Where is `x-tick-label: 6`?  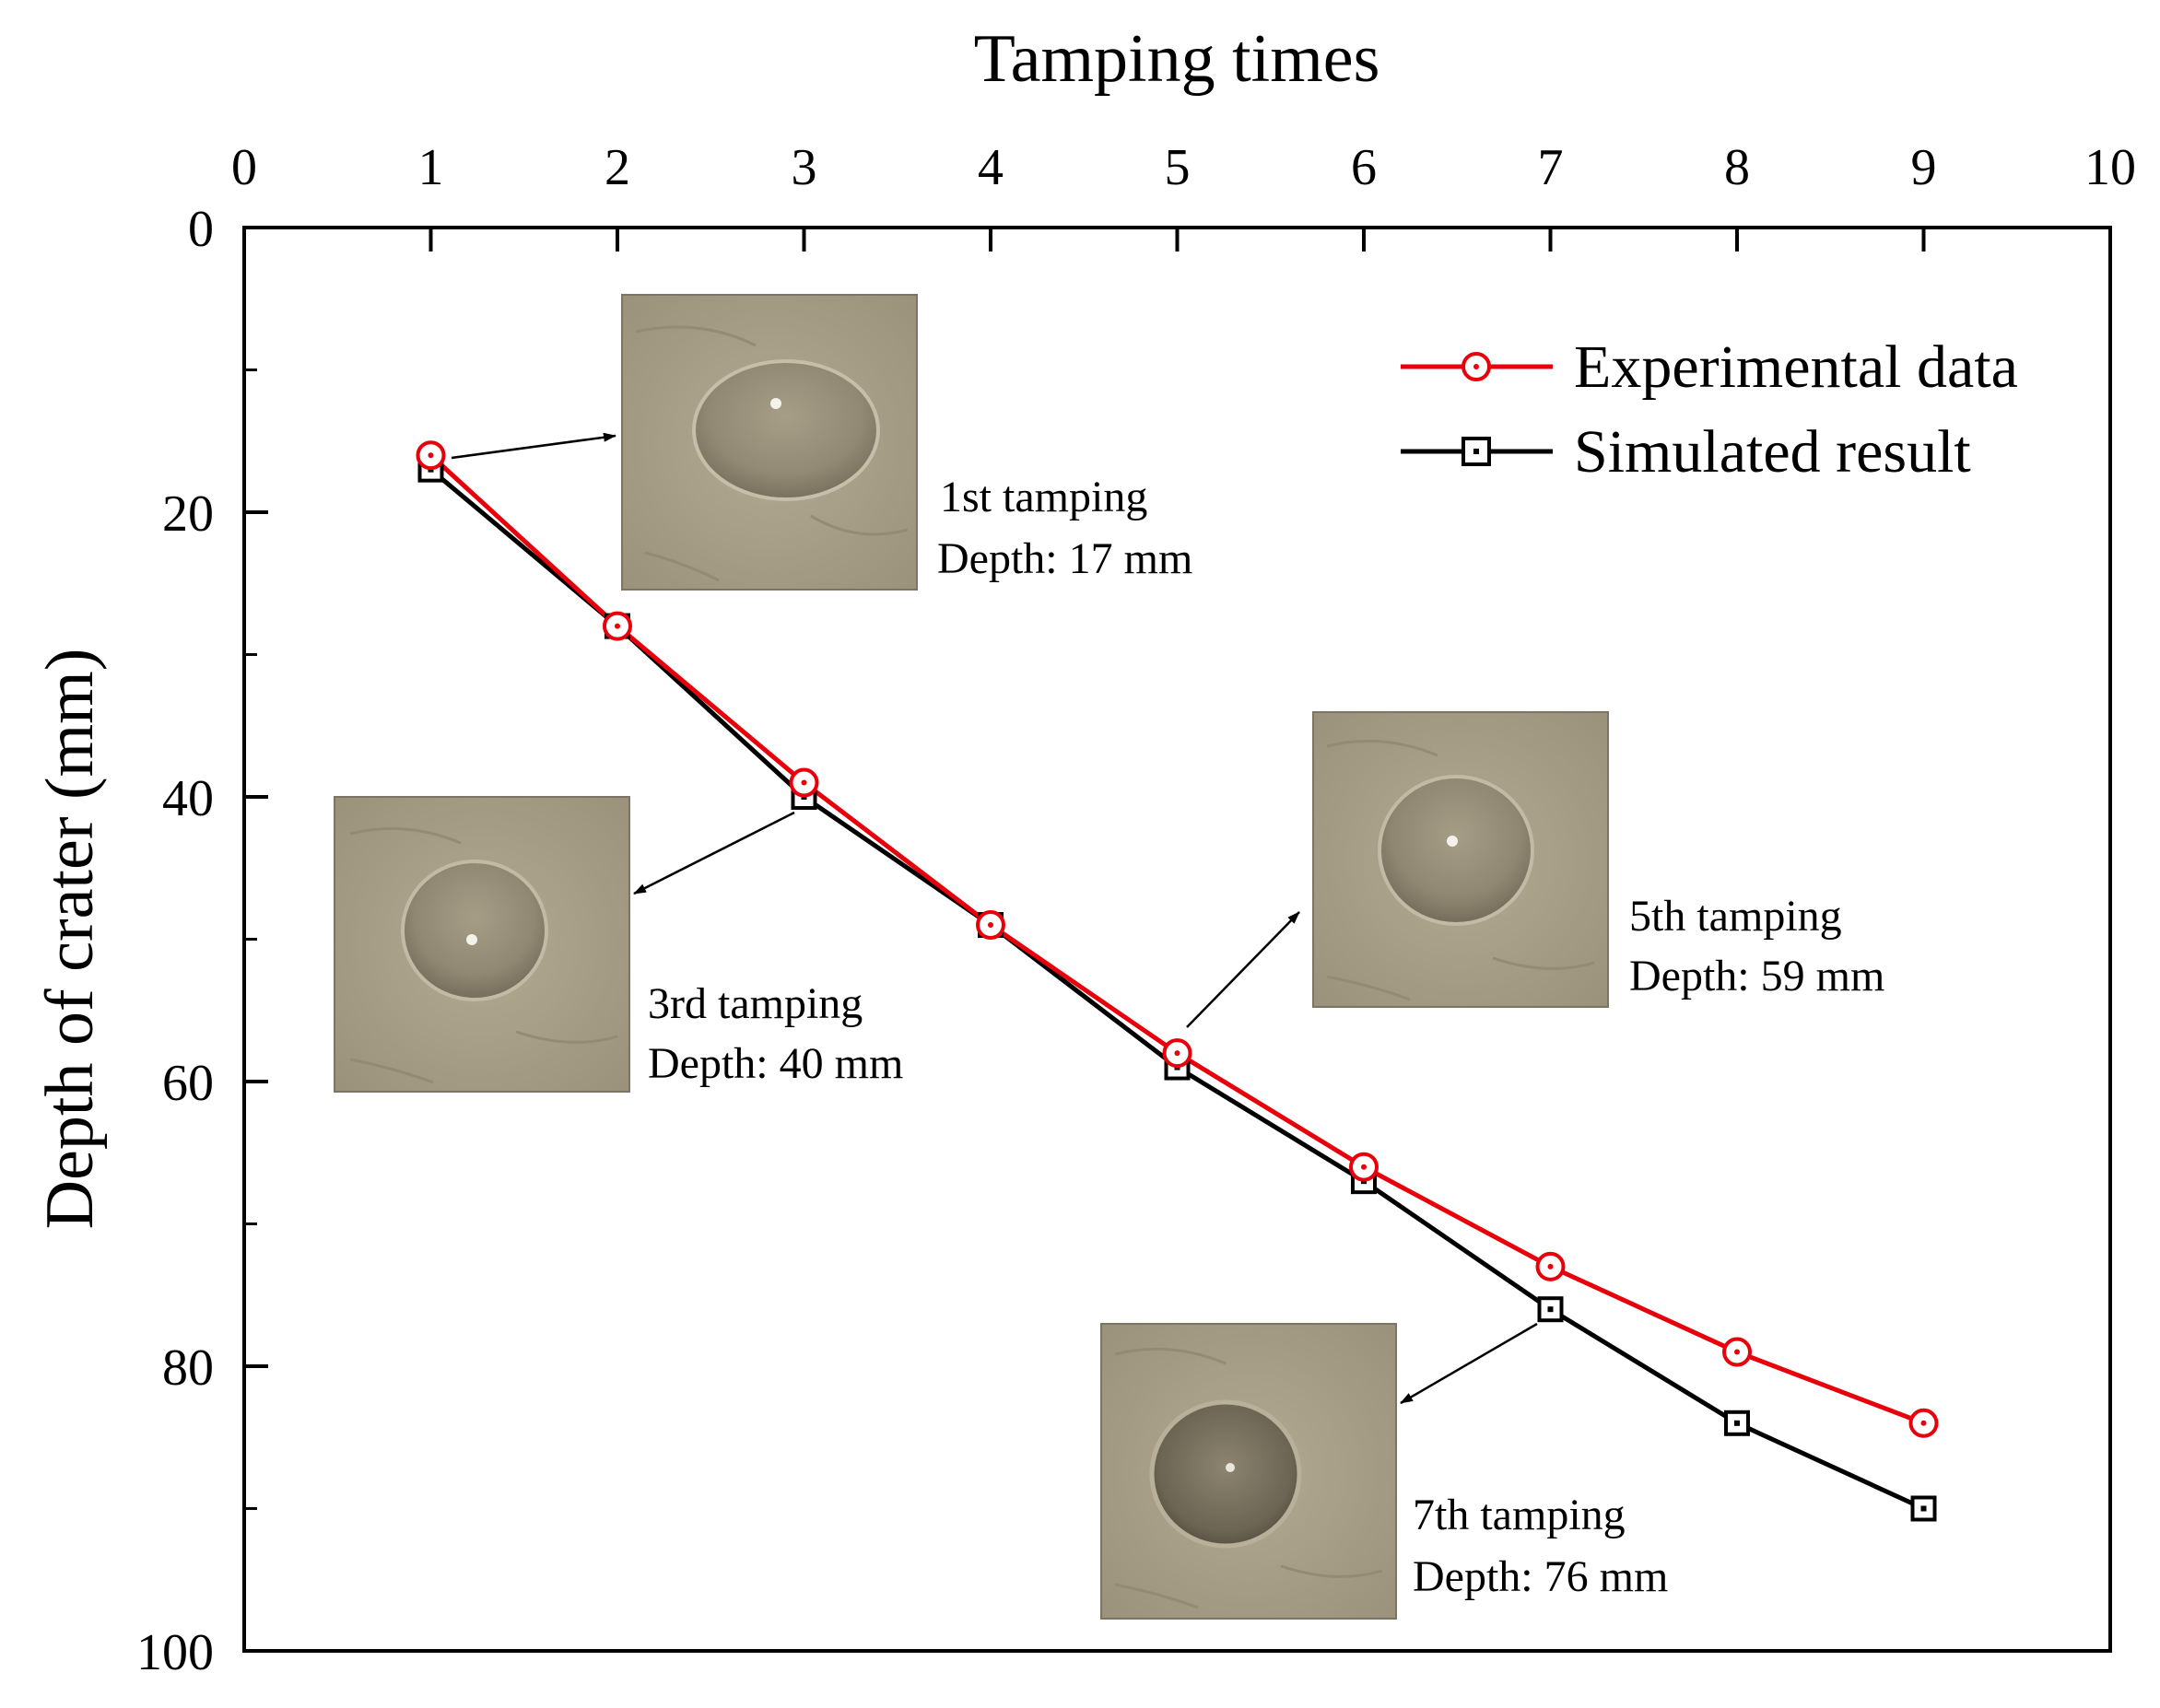
x-tick-label: 6 is located at coordinates (1364, 167).